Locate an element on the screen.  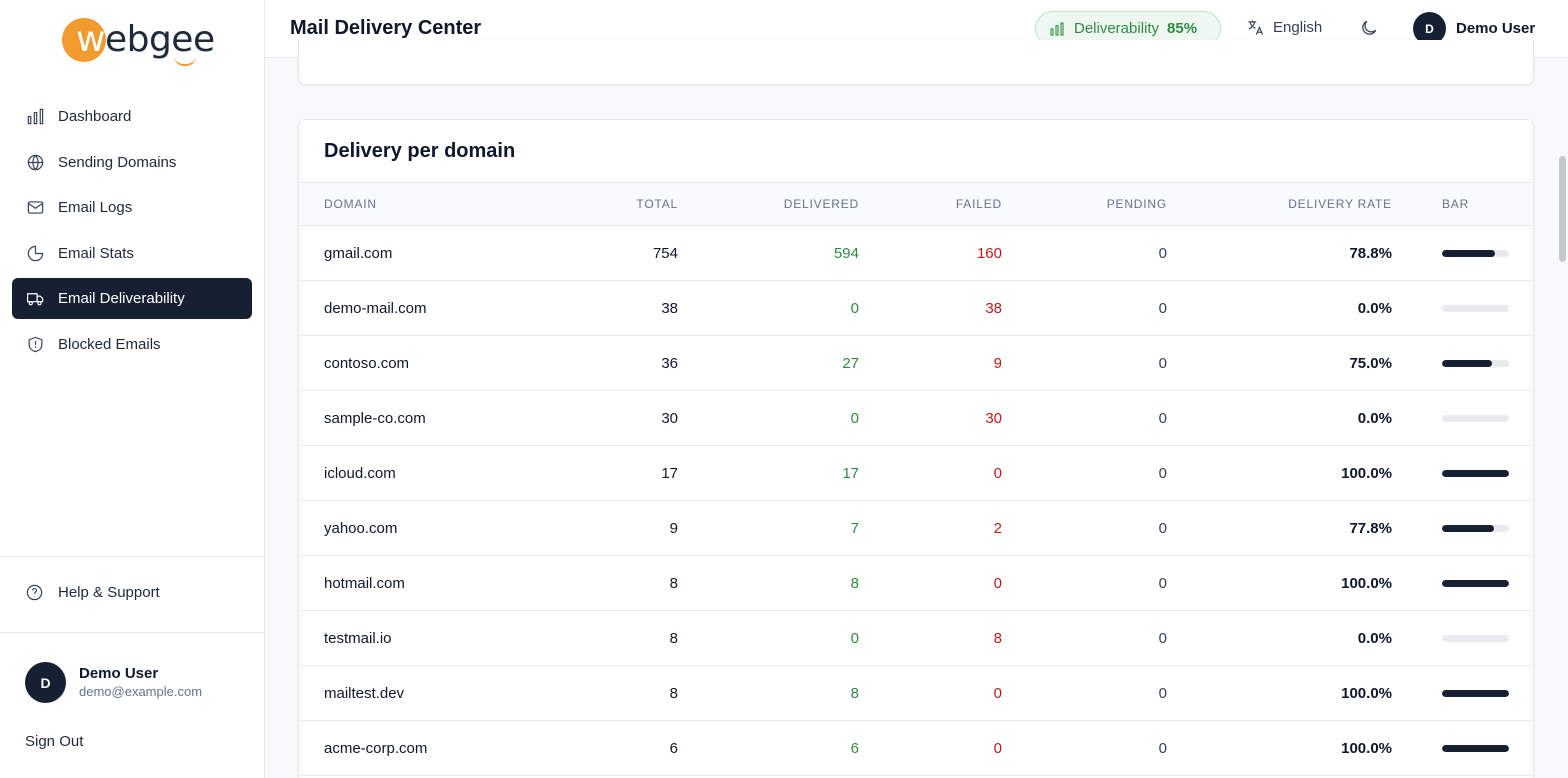
table-row: sample-co.com 30 0 30 0 0.0% is located at coordinates (916, 418).